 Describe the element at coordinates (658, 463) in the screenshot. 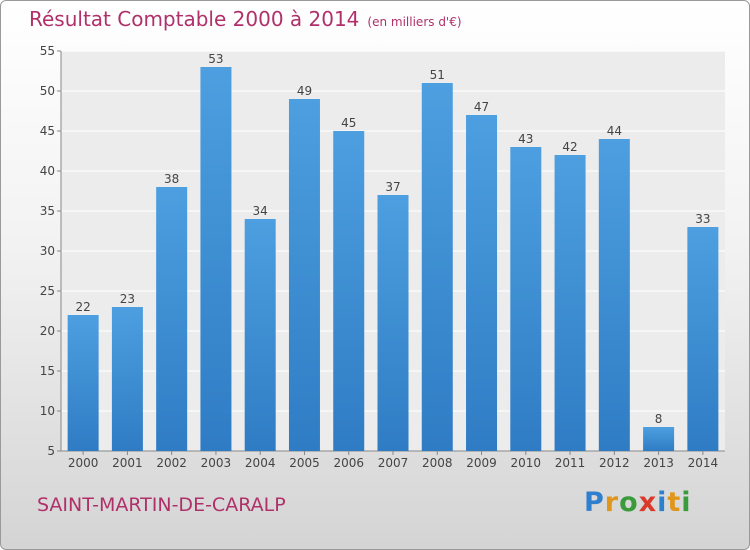

I see `x-tick-label: 2013` at that location.